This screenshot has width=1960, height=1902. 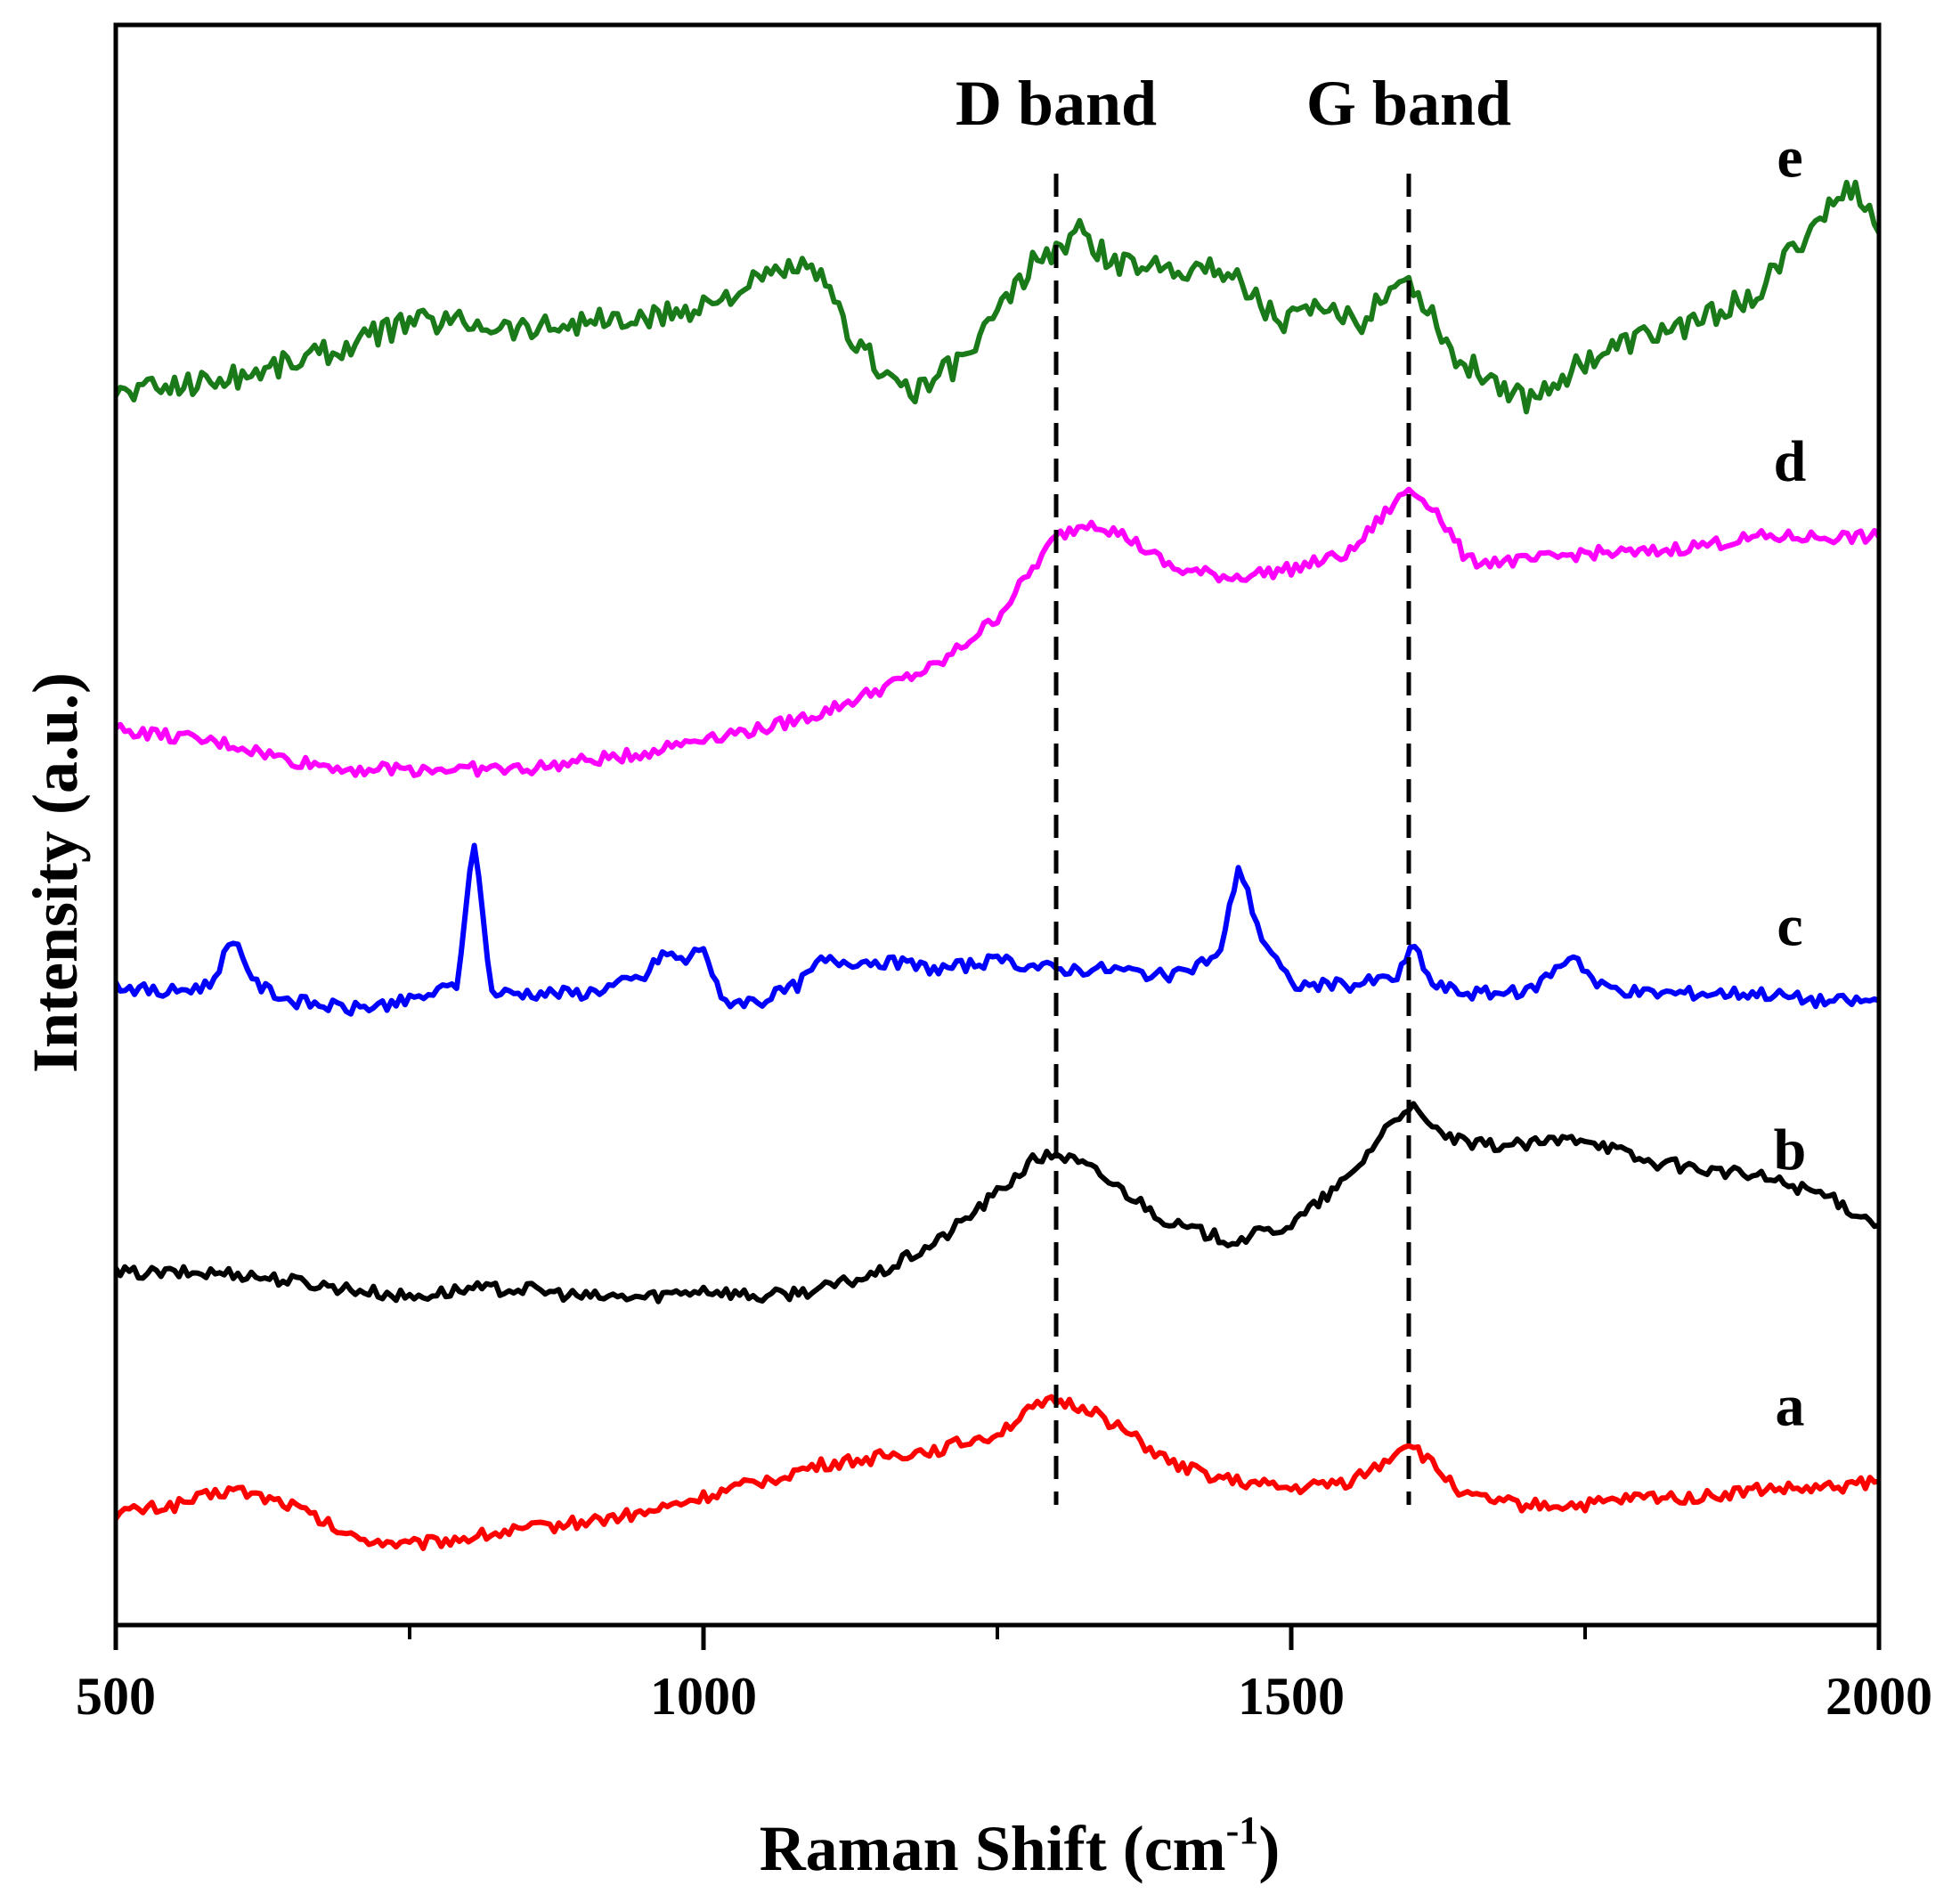 What do you see at coordinates (997, 1637) in the screenshot?
I see `x-axis-ticks` at bounding box center [997, 1637].